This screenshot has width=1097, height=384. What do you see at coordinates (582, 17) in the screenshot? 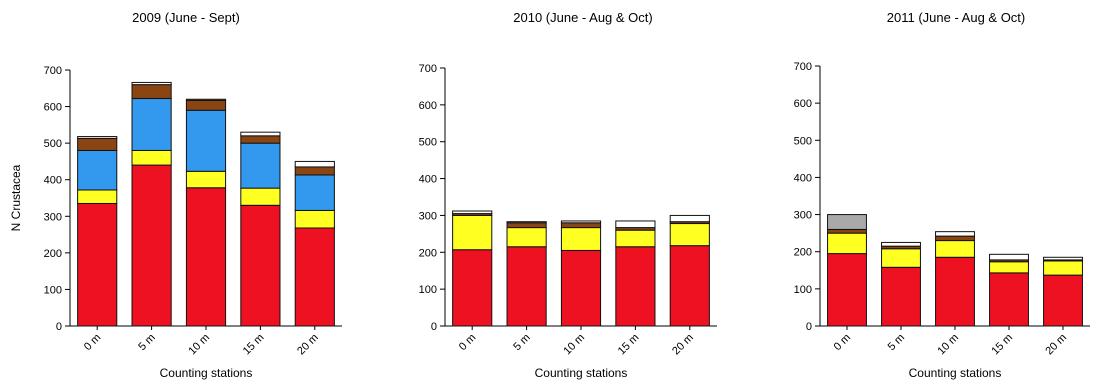
I see `chart-title: 2010 (June - Aug & Oct)` at bounding box center [582, 17].